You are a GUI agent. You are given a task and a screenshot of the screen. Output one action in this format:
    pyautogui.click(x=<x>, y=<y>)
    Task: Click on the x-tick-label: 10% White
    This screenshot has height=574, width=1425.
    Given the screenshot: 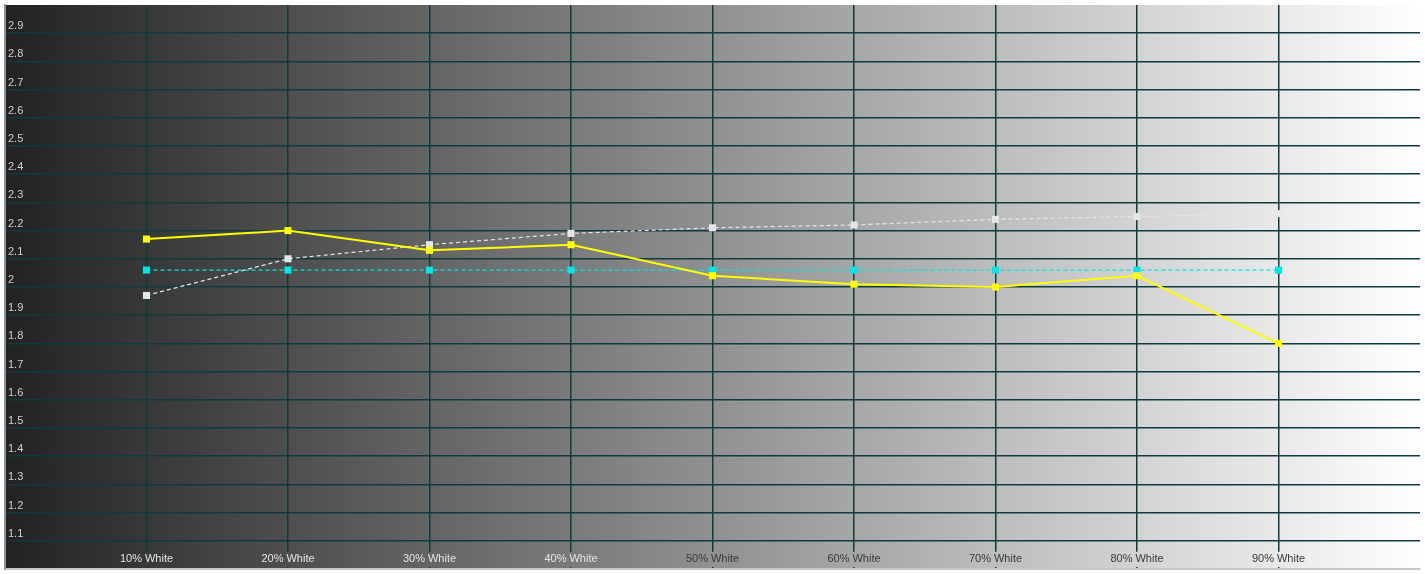 What is the action you would take?
    pyautogui.click(x=146, y=558)
    